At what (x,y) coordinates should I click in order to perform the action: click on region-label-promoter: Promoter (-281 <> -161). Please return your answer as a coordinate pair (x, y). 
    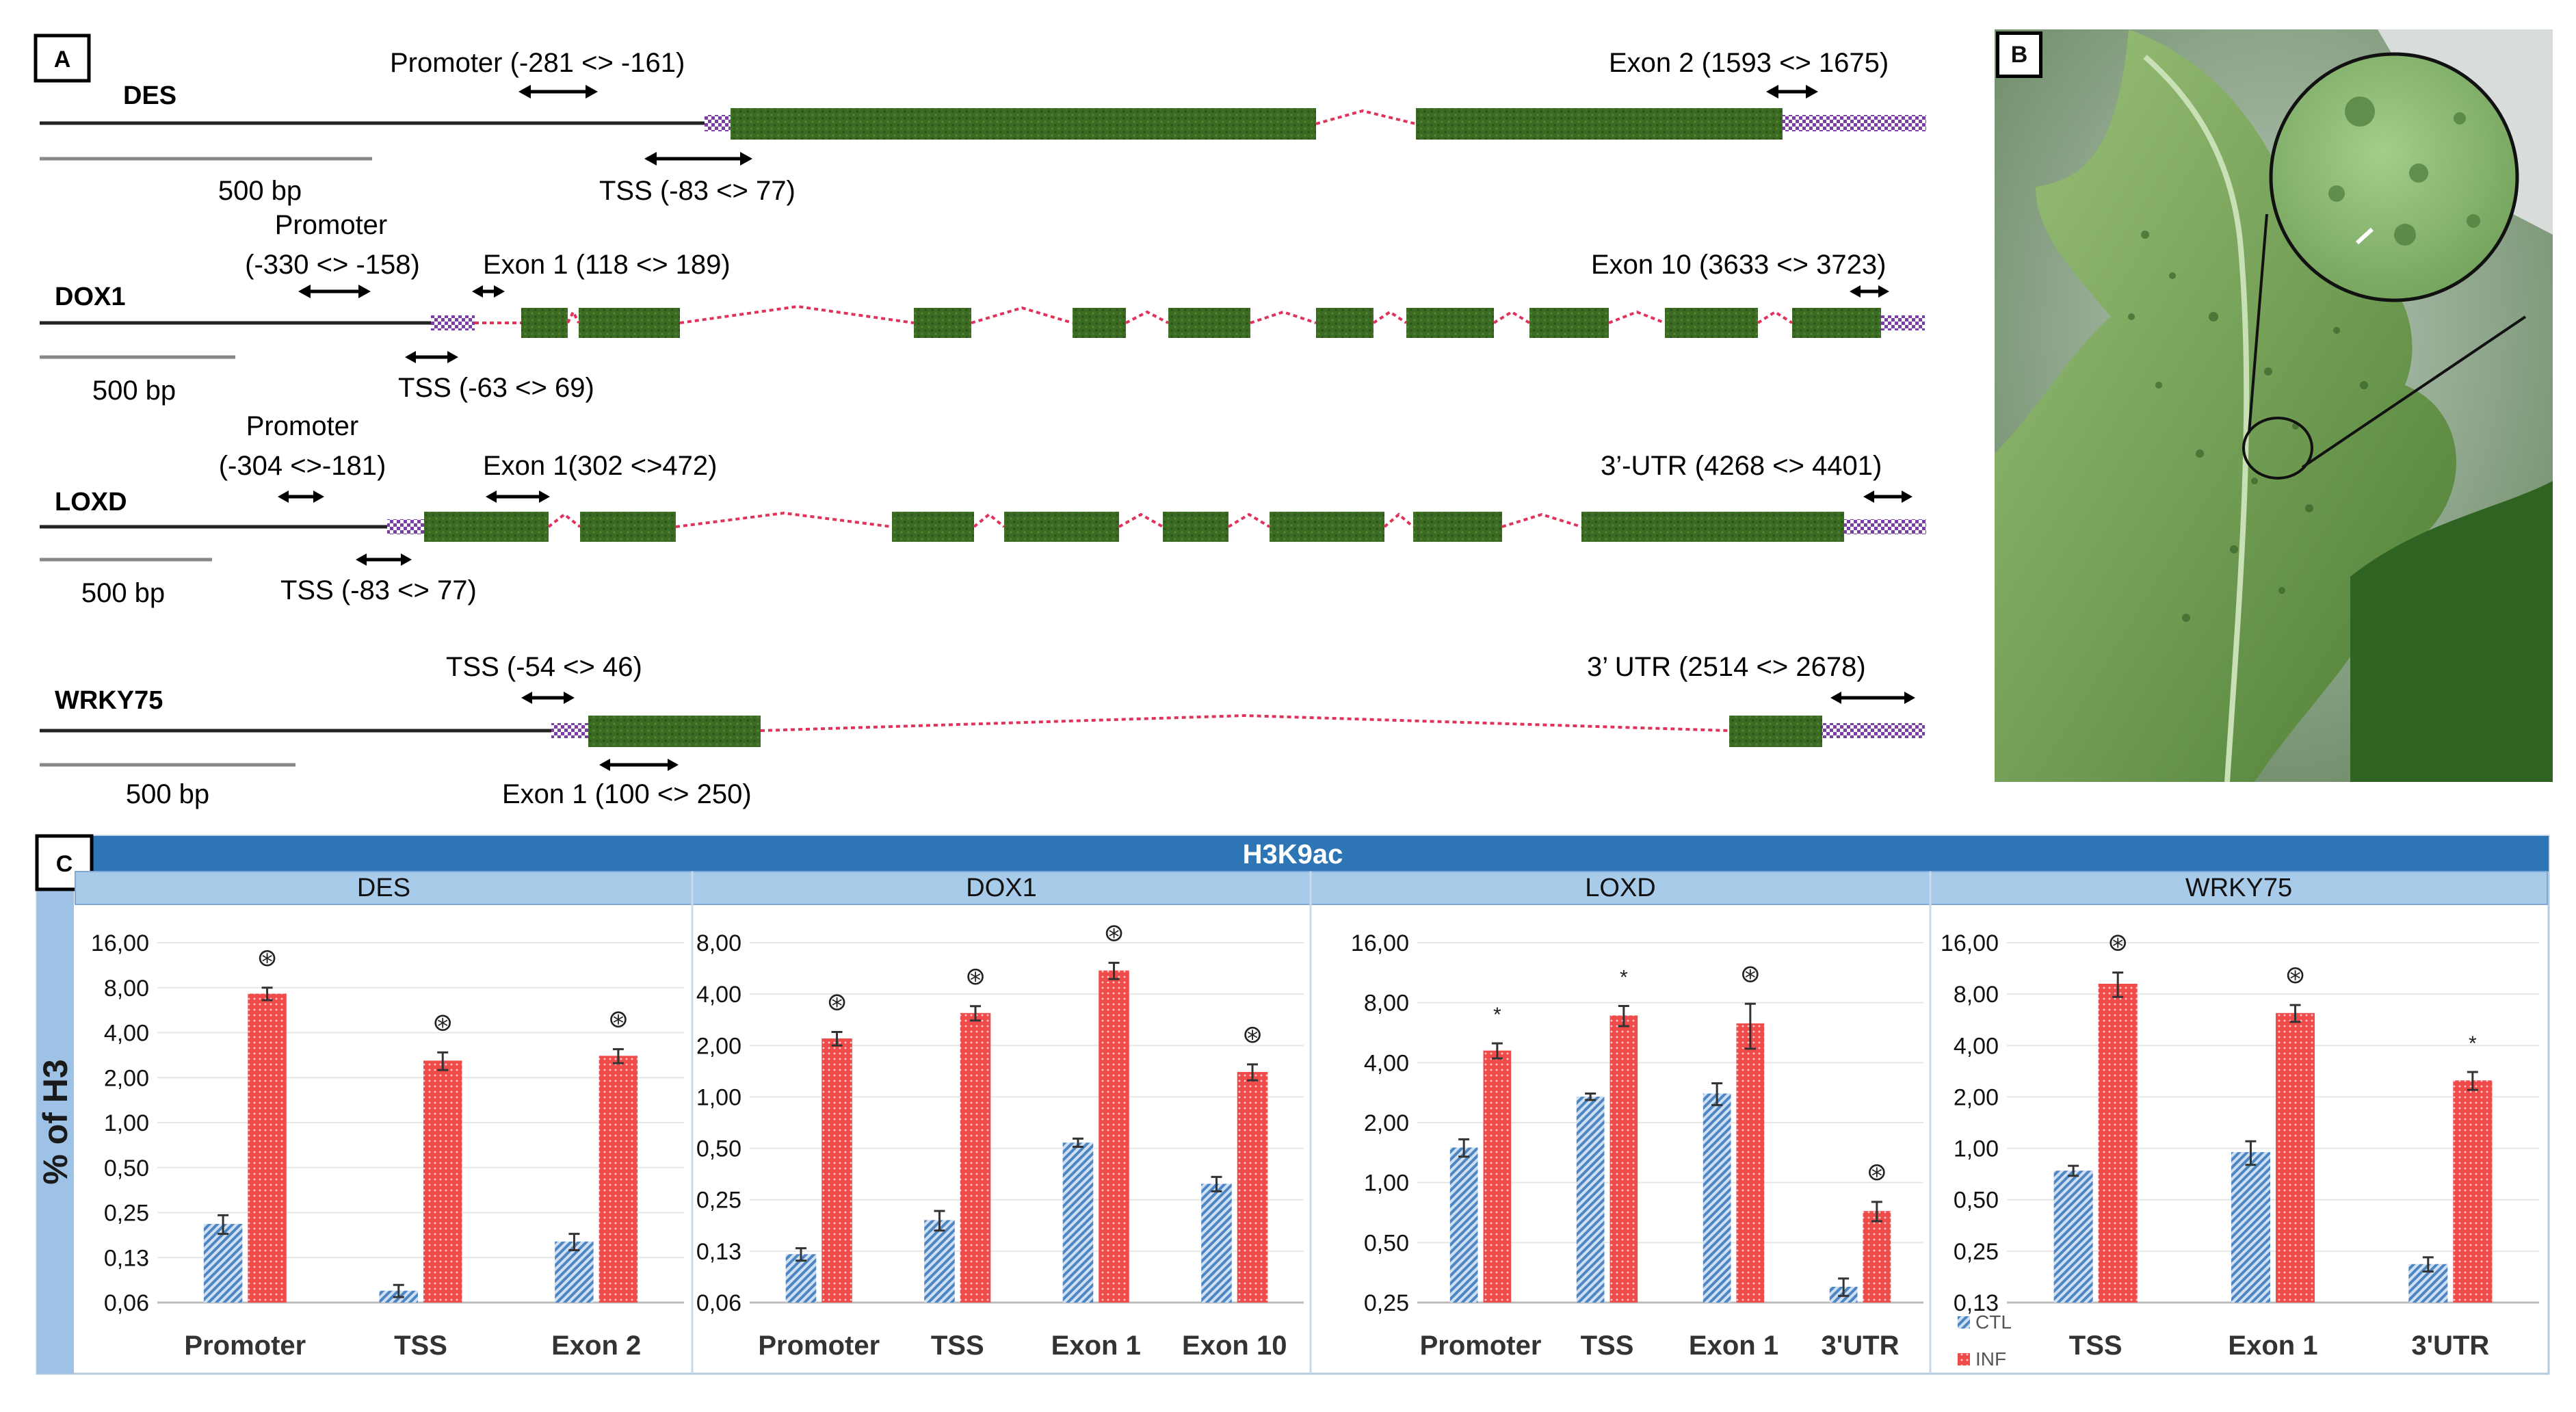
    Looking at the image, I should click on (537, 63).